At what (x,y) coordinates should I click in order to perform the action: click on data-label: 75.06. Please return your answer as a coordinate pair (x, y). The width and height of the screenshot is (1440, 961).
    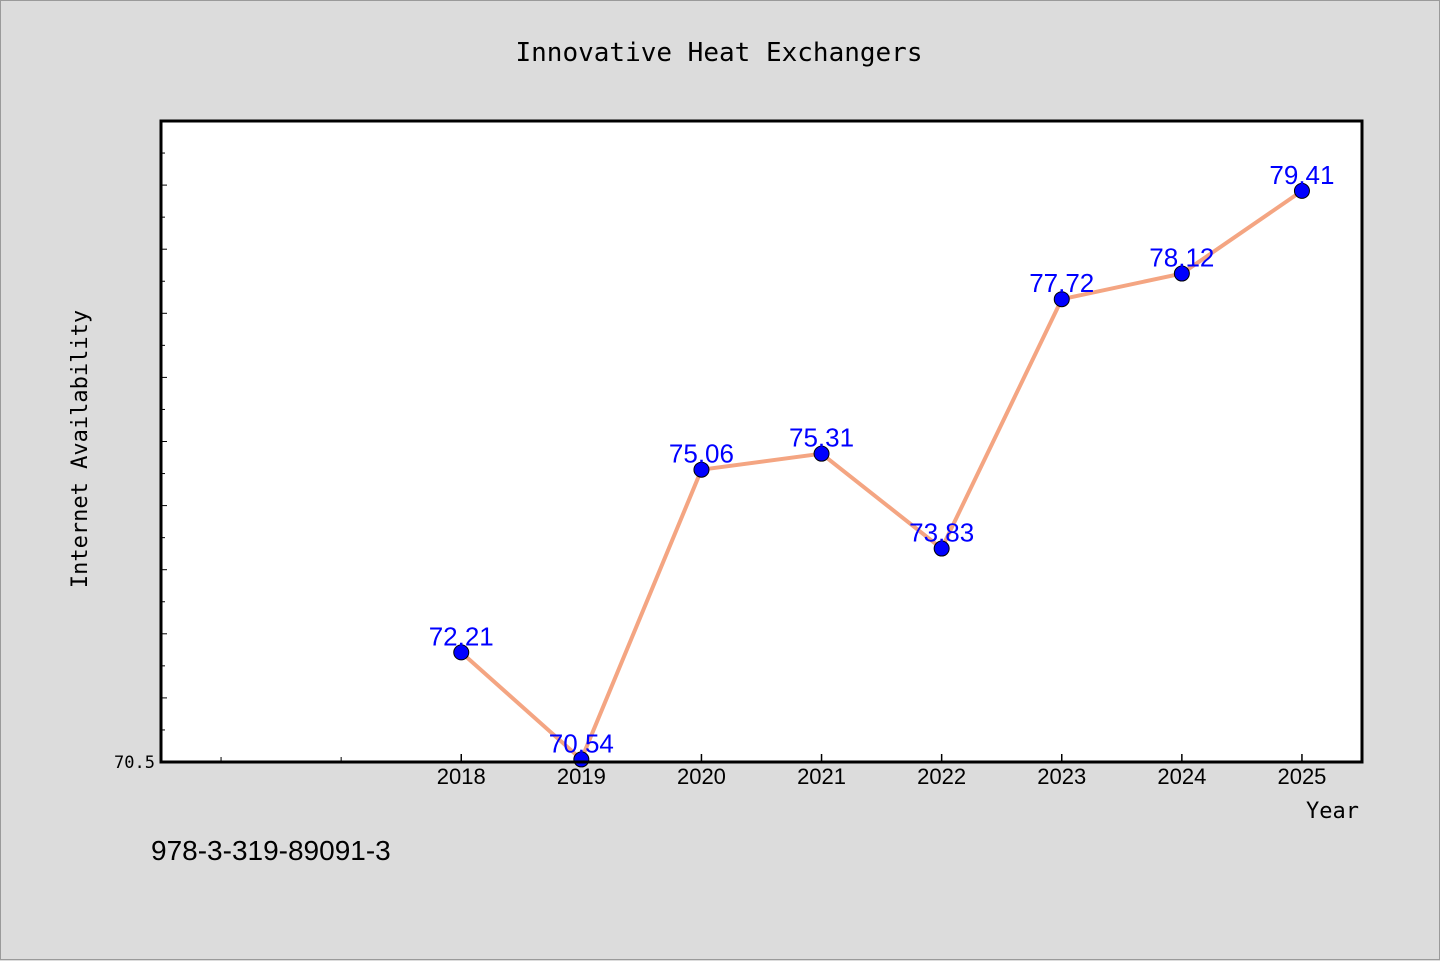
    Looking at the image, I should click on (701, 454).